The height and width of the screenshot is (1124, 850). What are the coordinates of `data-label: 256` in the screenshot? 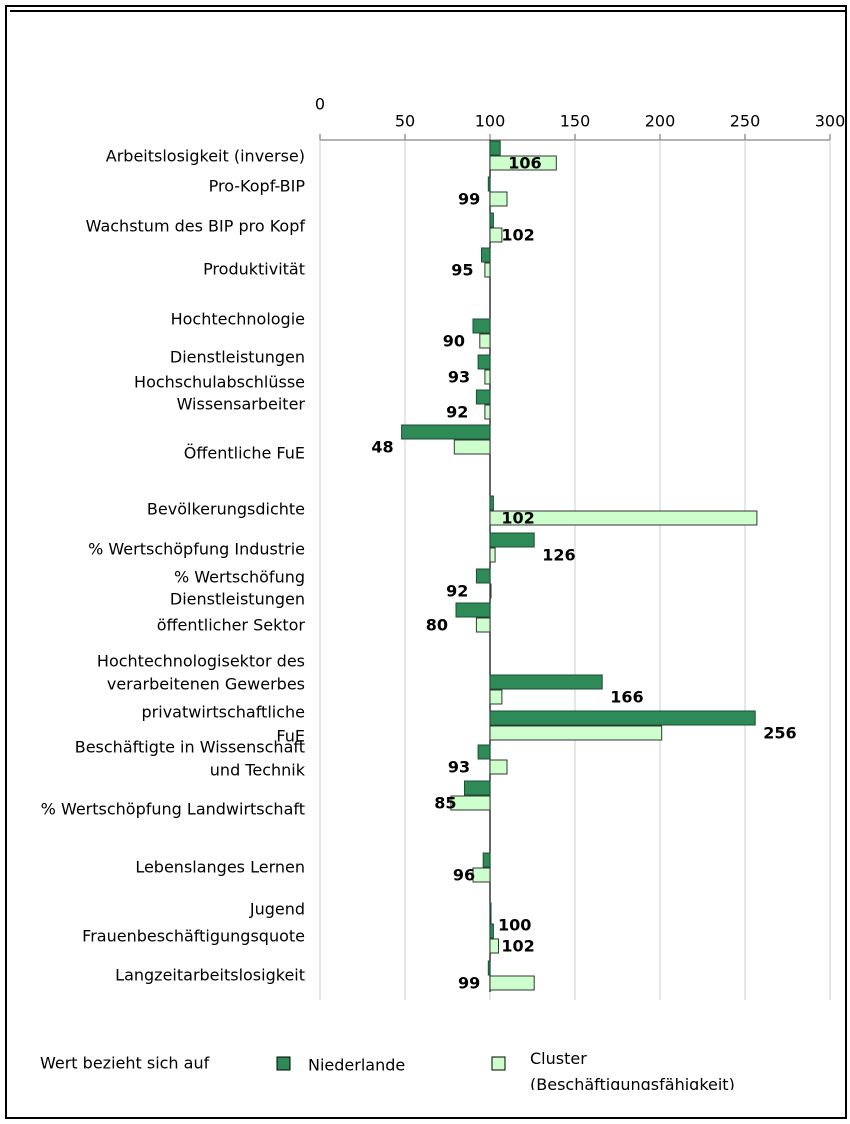 It's located at (779, 733).